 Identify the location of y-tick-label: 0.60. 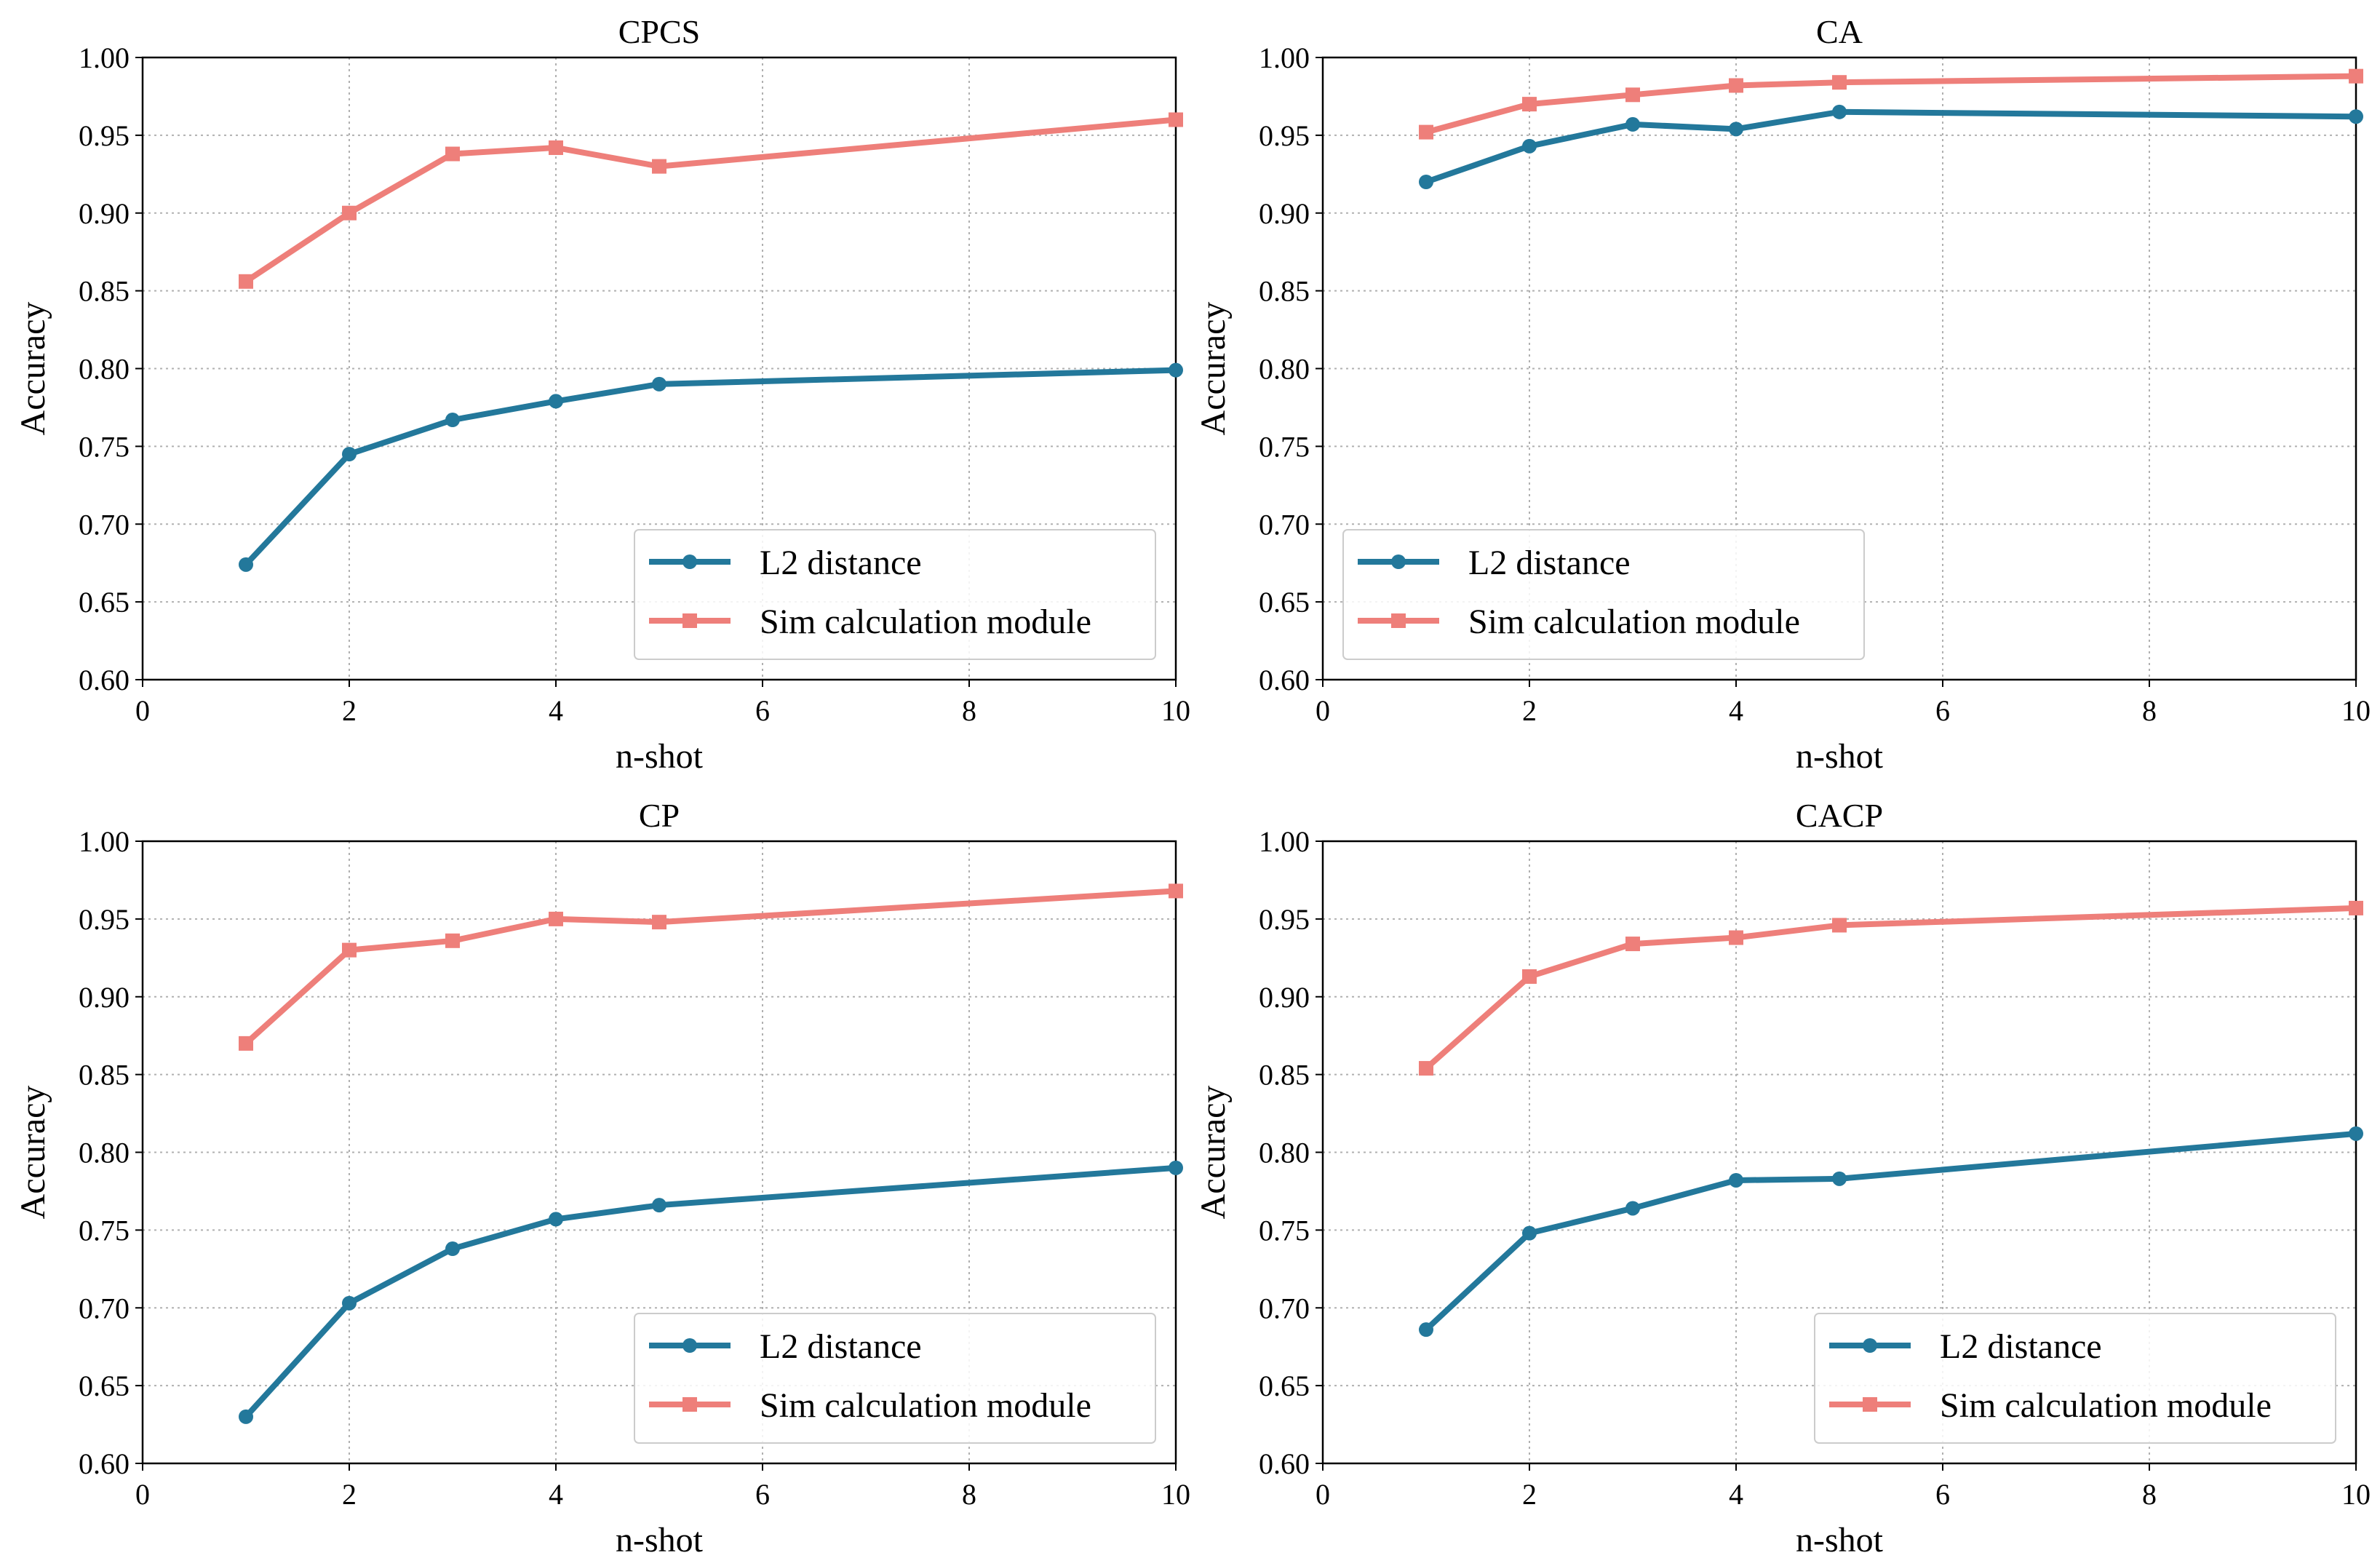
(1284, 1463).